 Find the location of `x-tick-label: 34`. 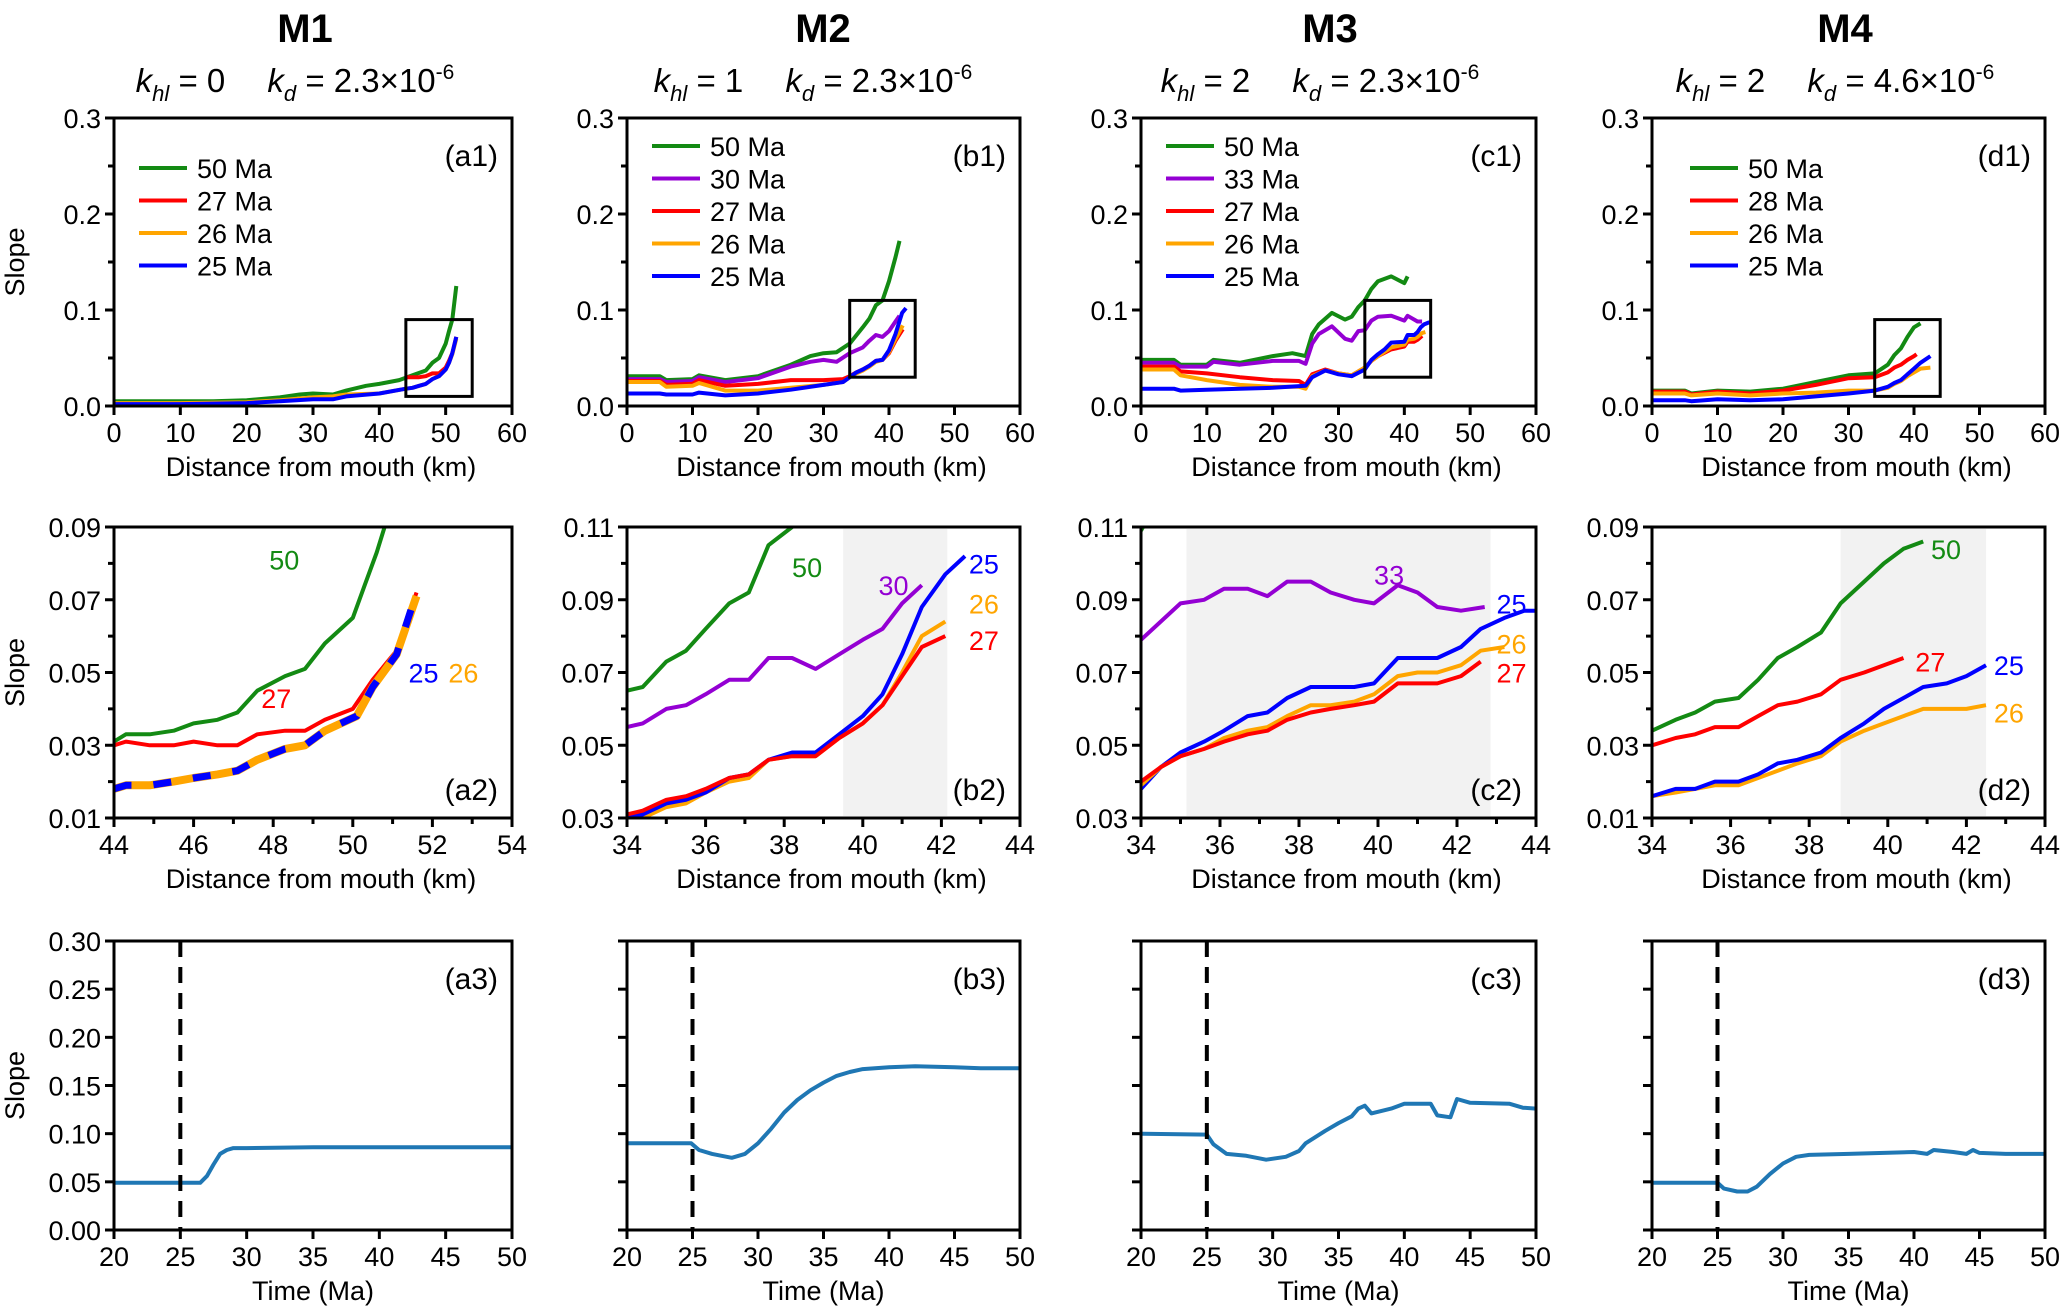

x-tick-label: 34 is located at coordinates (1141, 845).